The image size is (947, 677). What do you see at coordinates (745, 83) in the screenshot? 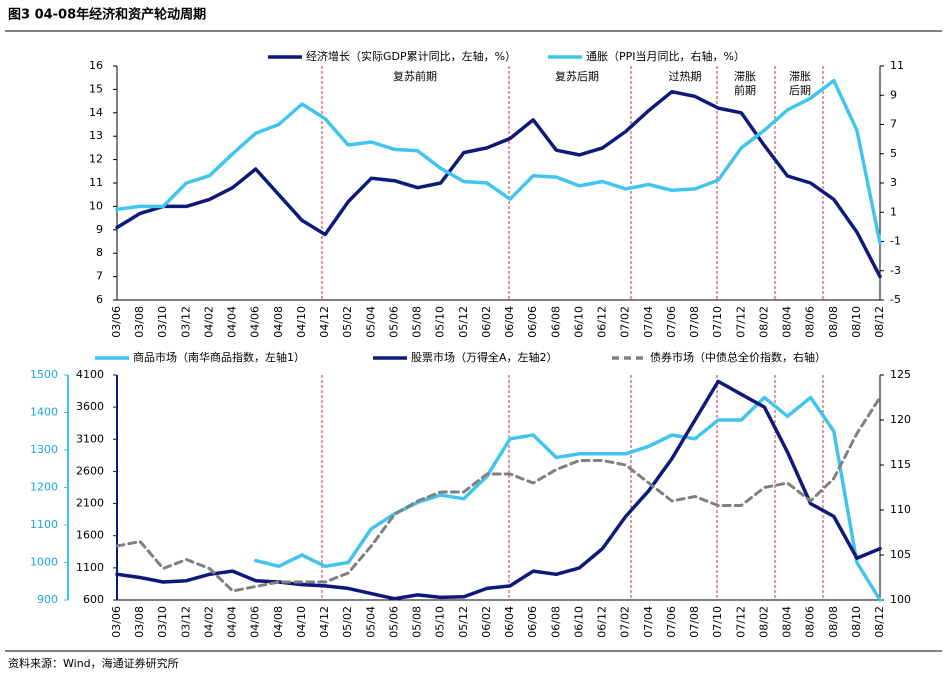
I see `phase-label: 滞胀前期` at bounding box center [745, 83].